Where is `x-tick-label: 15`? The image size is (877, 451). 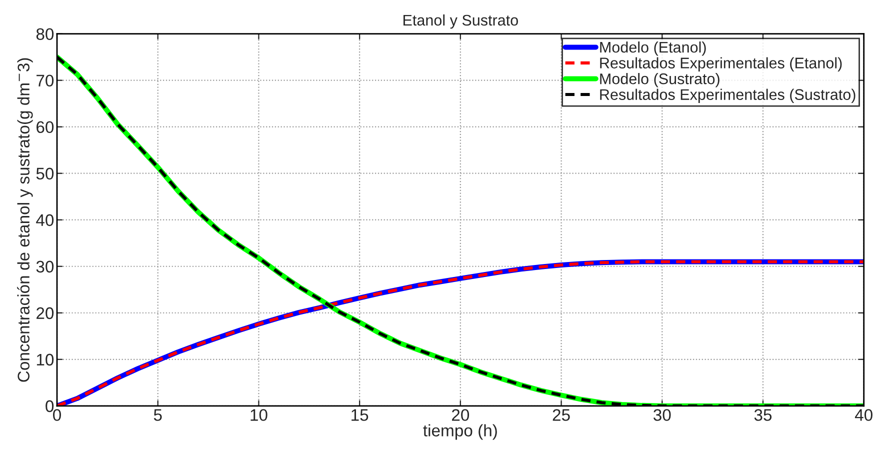 x-tick-label: 15 is located at coordinates (360, 415).